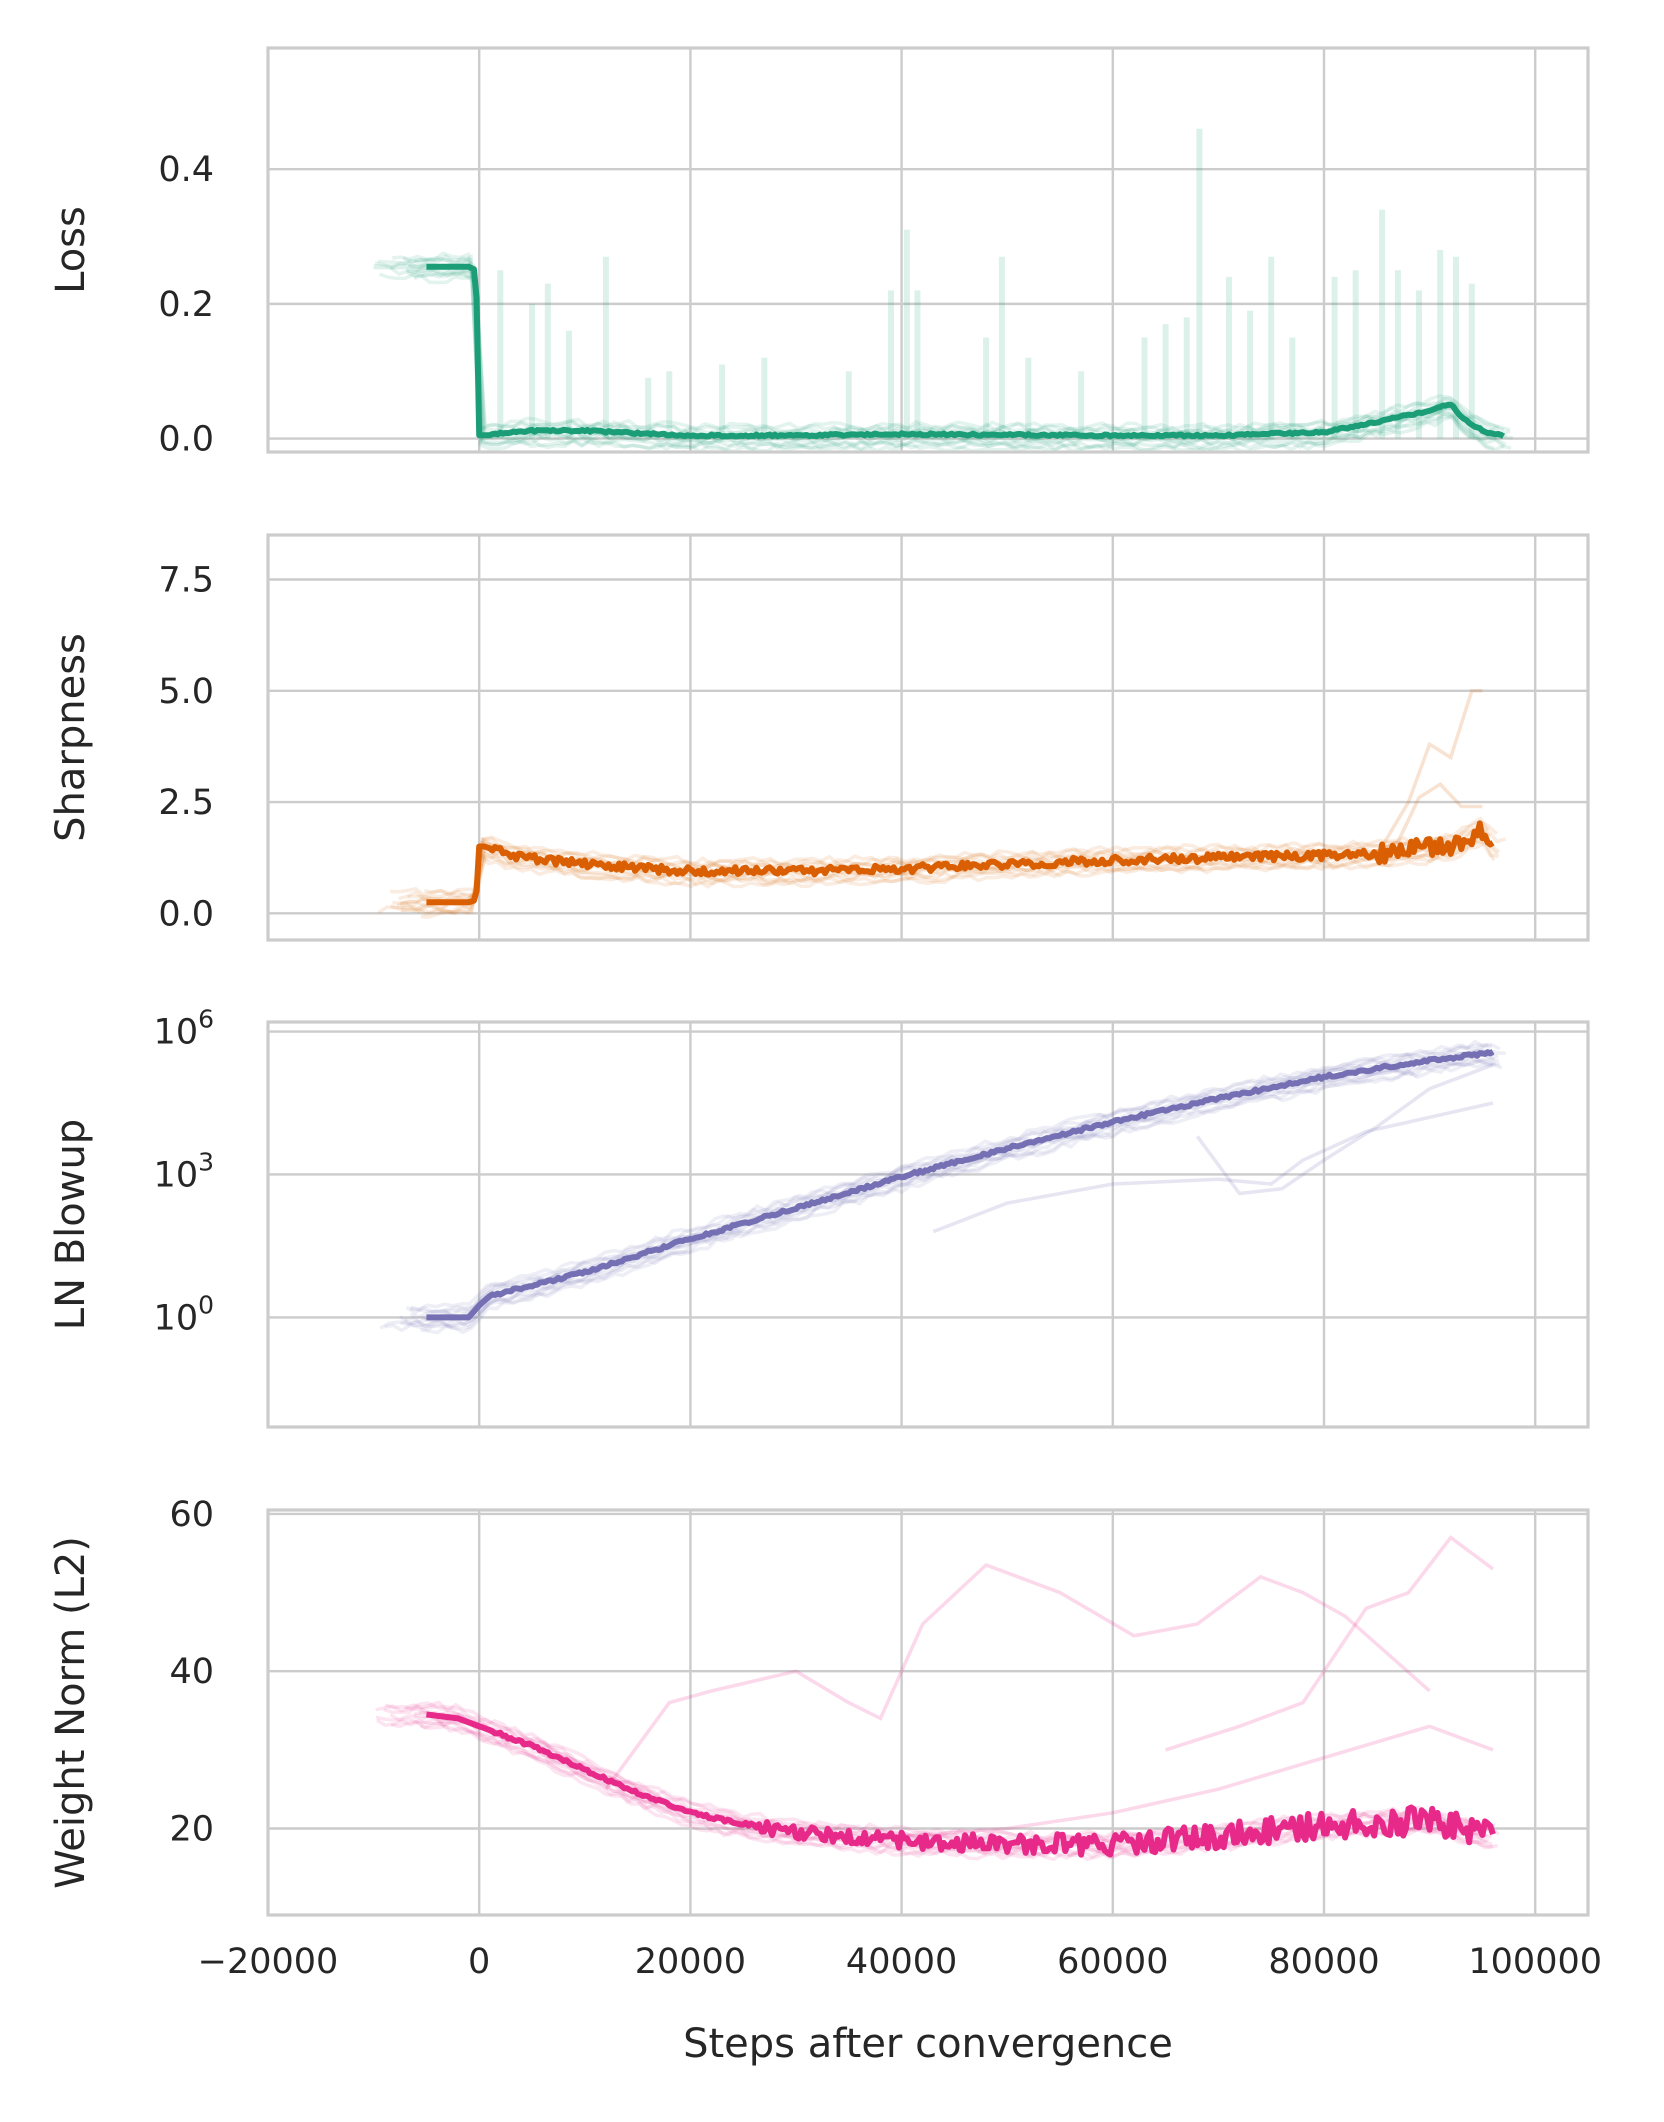 The width and height of the screenshot is (1664, 2122). What do you see at coordinates (71, 737) in the screenshot?
I see `y-axis-label: Sharpness` at bounding box center [71, 737].